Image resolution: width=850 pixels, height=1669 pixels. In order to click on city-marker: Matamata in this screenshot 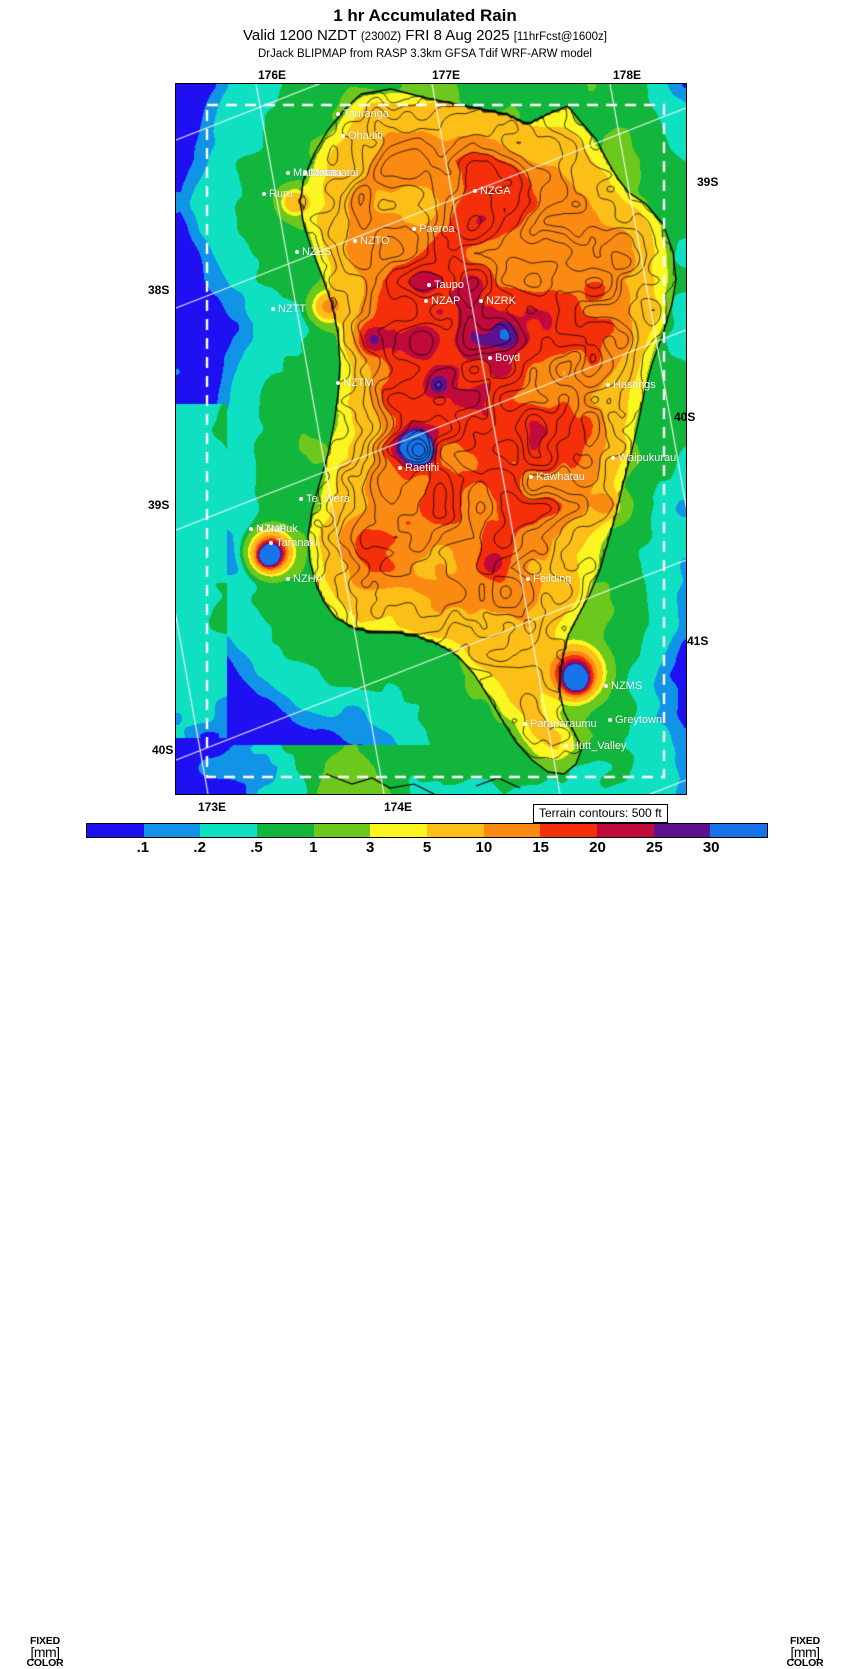, I will do `click(314, 173)`.